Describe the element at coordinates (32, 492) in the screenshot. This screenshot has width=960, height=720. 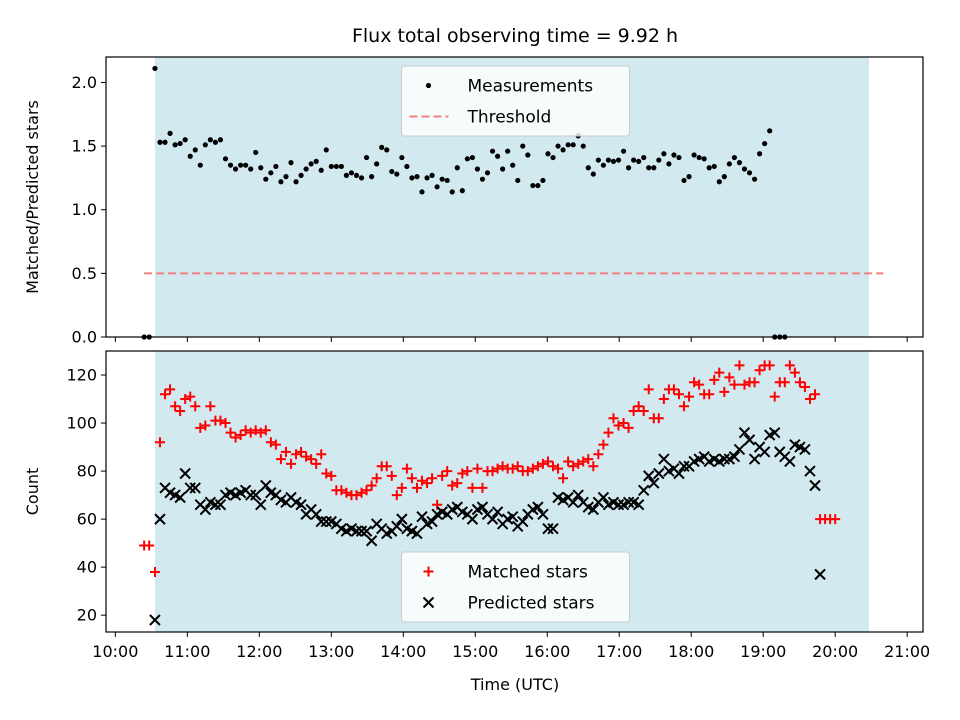
I see `bottom-y-axis-label: Count` at that location.